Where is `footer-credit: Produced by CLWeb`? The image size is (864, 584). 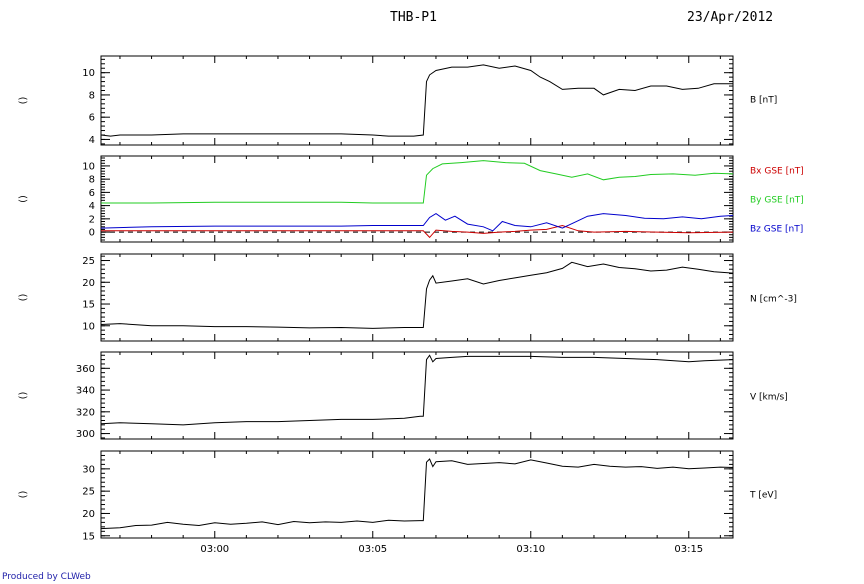
footer-credit: Produced by CLWeb is located at coordinates (46, 577).